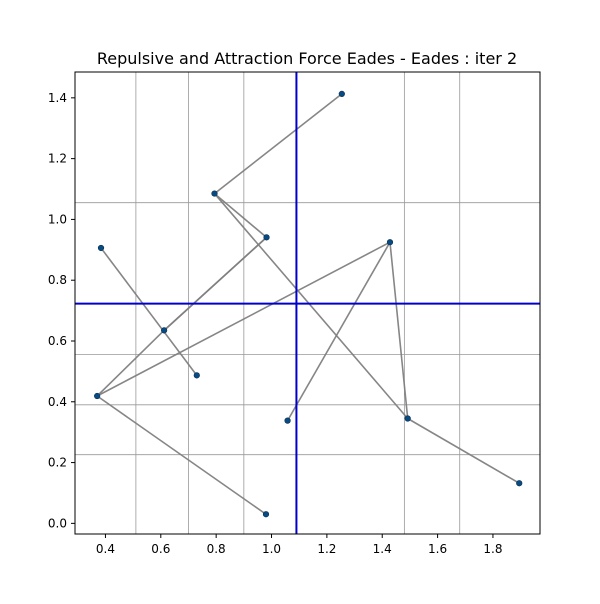 This screenshot has height=604, width=600. Describe the element at coordinates (57, 280) in the screenshot. I see `y-tick-label-4: 0.8` at that location.